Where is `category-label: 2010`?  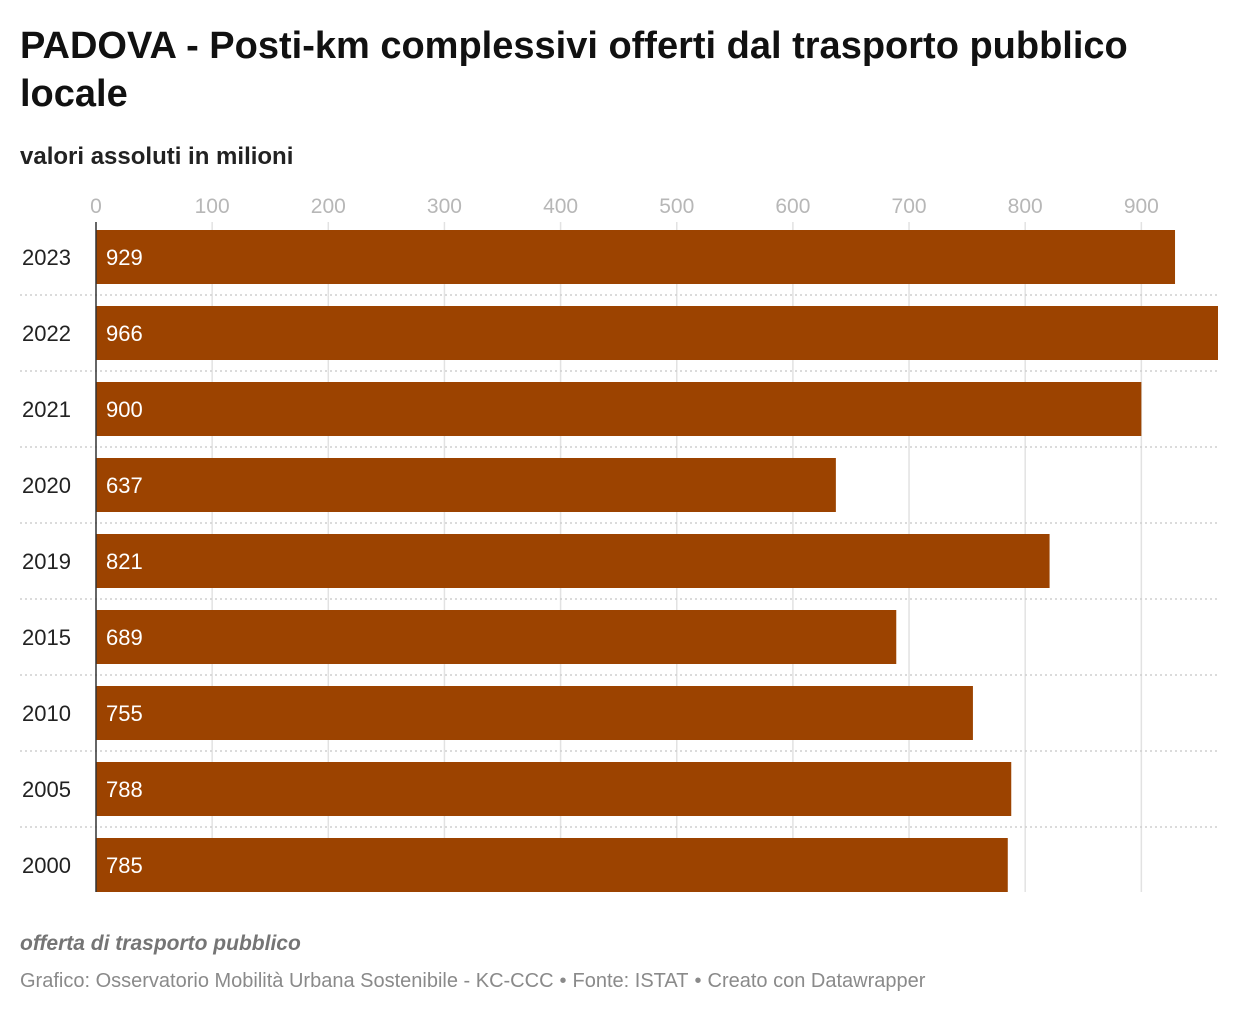 category-label: 2010 is located at coordinates (46, 713).